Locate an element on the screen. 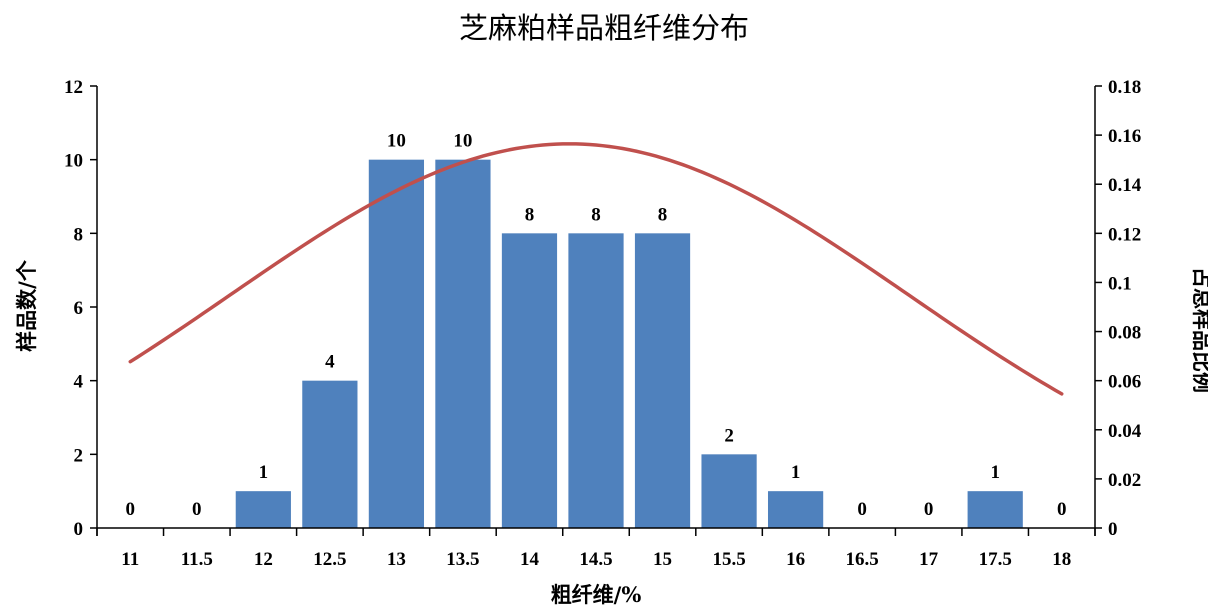 The image size is (1208, 607). bar-data-label: 4 is located at coordinates (330, 362).